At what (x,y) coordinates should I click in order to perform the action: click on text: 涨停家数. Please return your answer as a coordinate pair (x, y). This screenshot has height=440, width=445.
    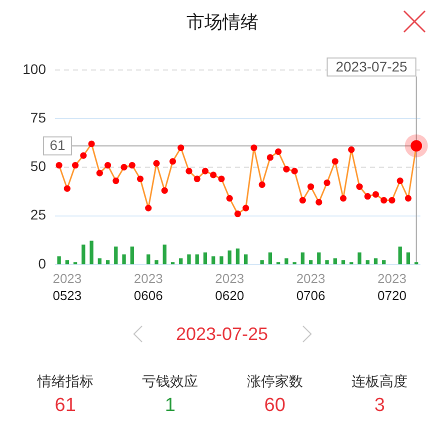
    Looking at the image, I should click on (275, 382).